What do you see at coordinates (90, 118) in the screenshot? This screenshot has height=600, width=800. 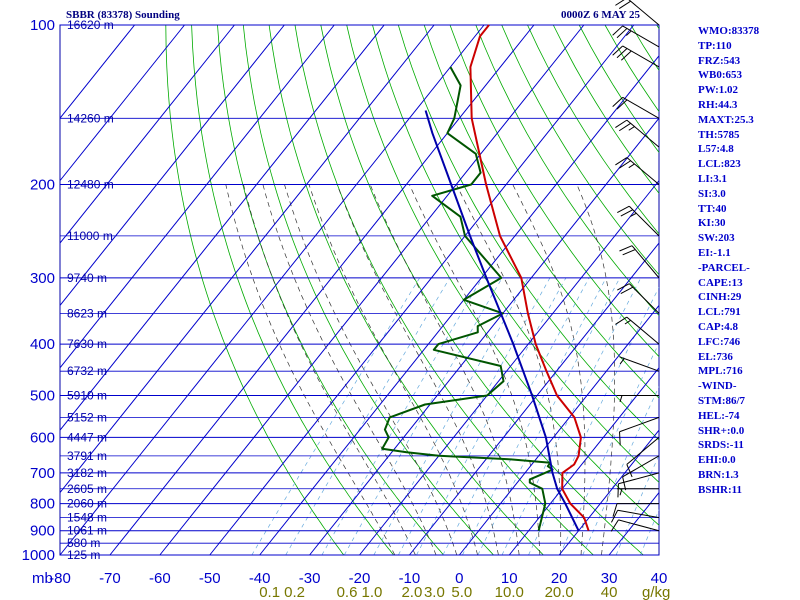 I see `height-label: 14260 m` at bounding box center [90, 118].